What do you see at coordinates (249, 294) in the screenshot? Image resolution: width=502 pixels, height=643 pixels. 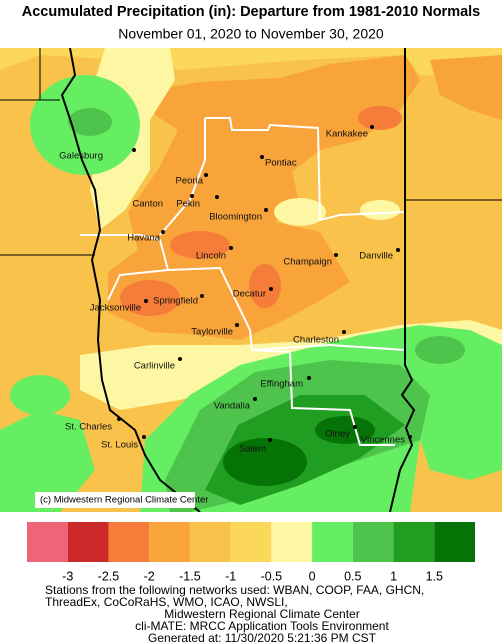 I see `city-label: Decatur` at bounding box center [249, 294].